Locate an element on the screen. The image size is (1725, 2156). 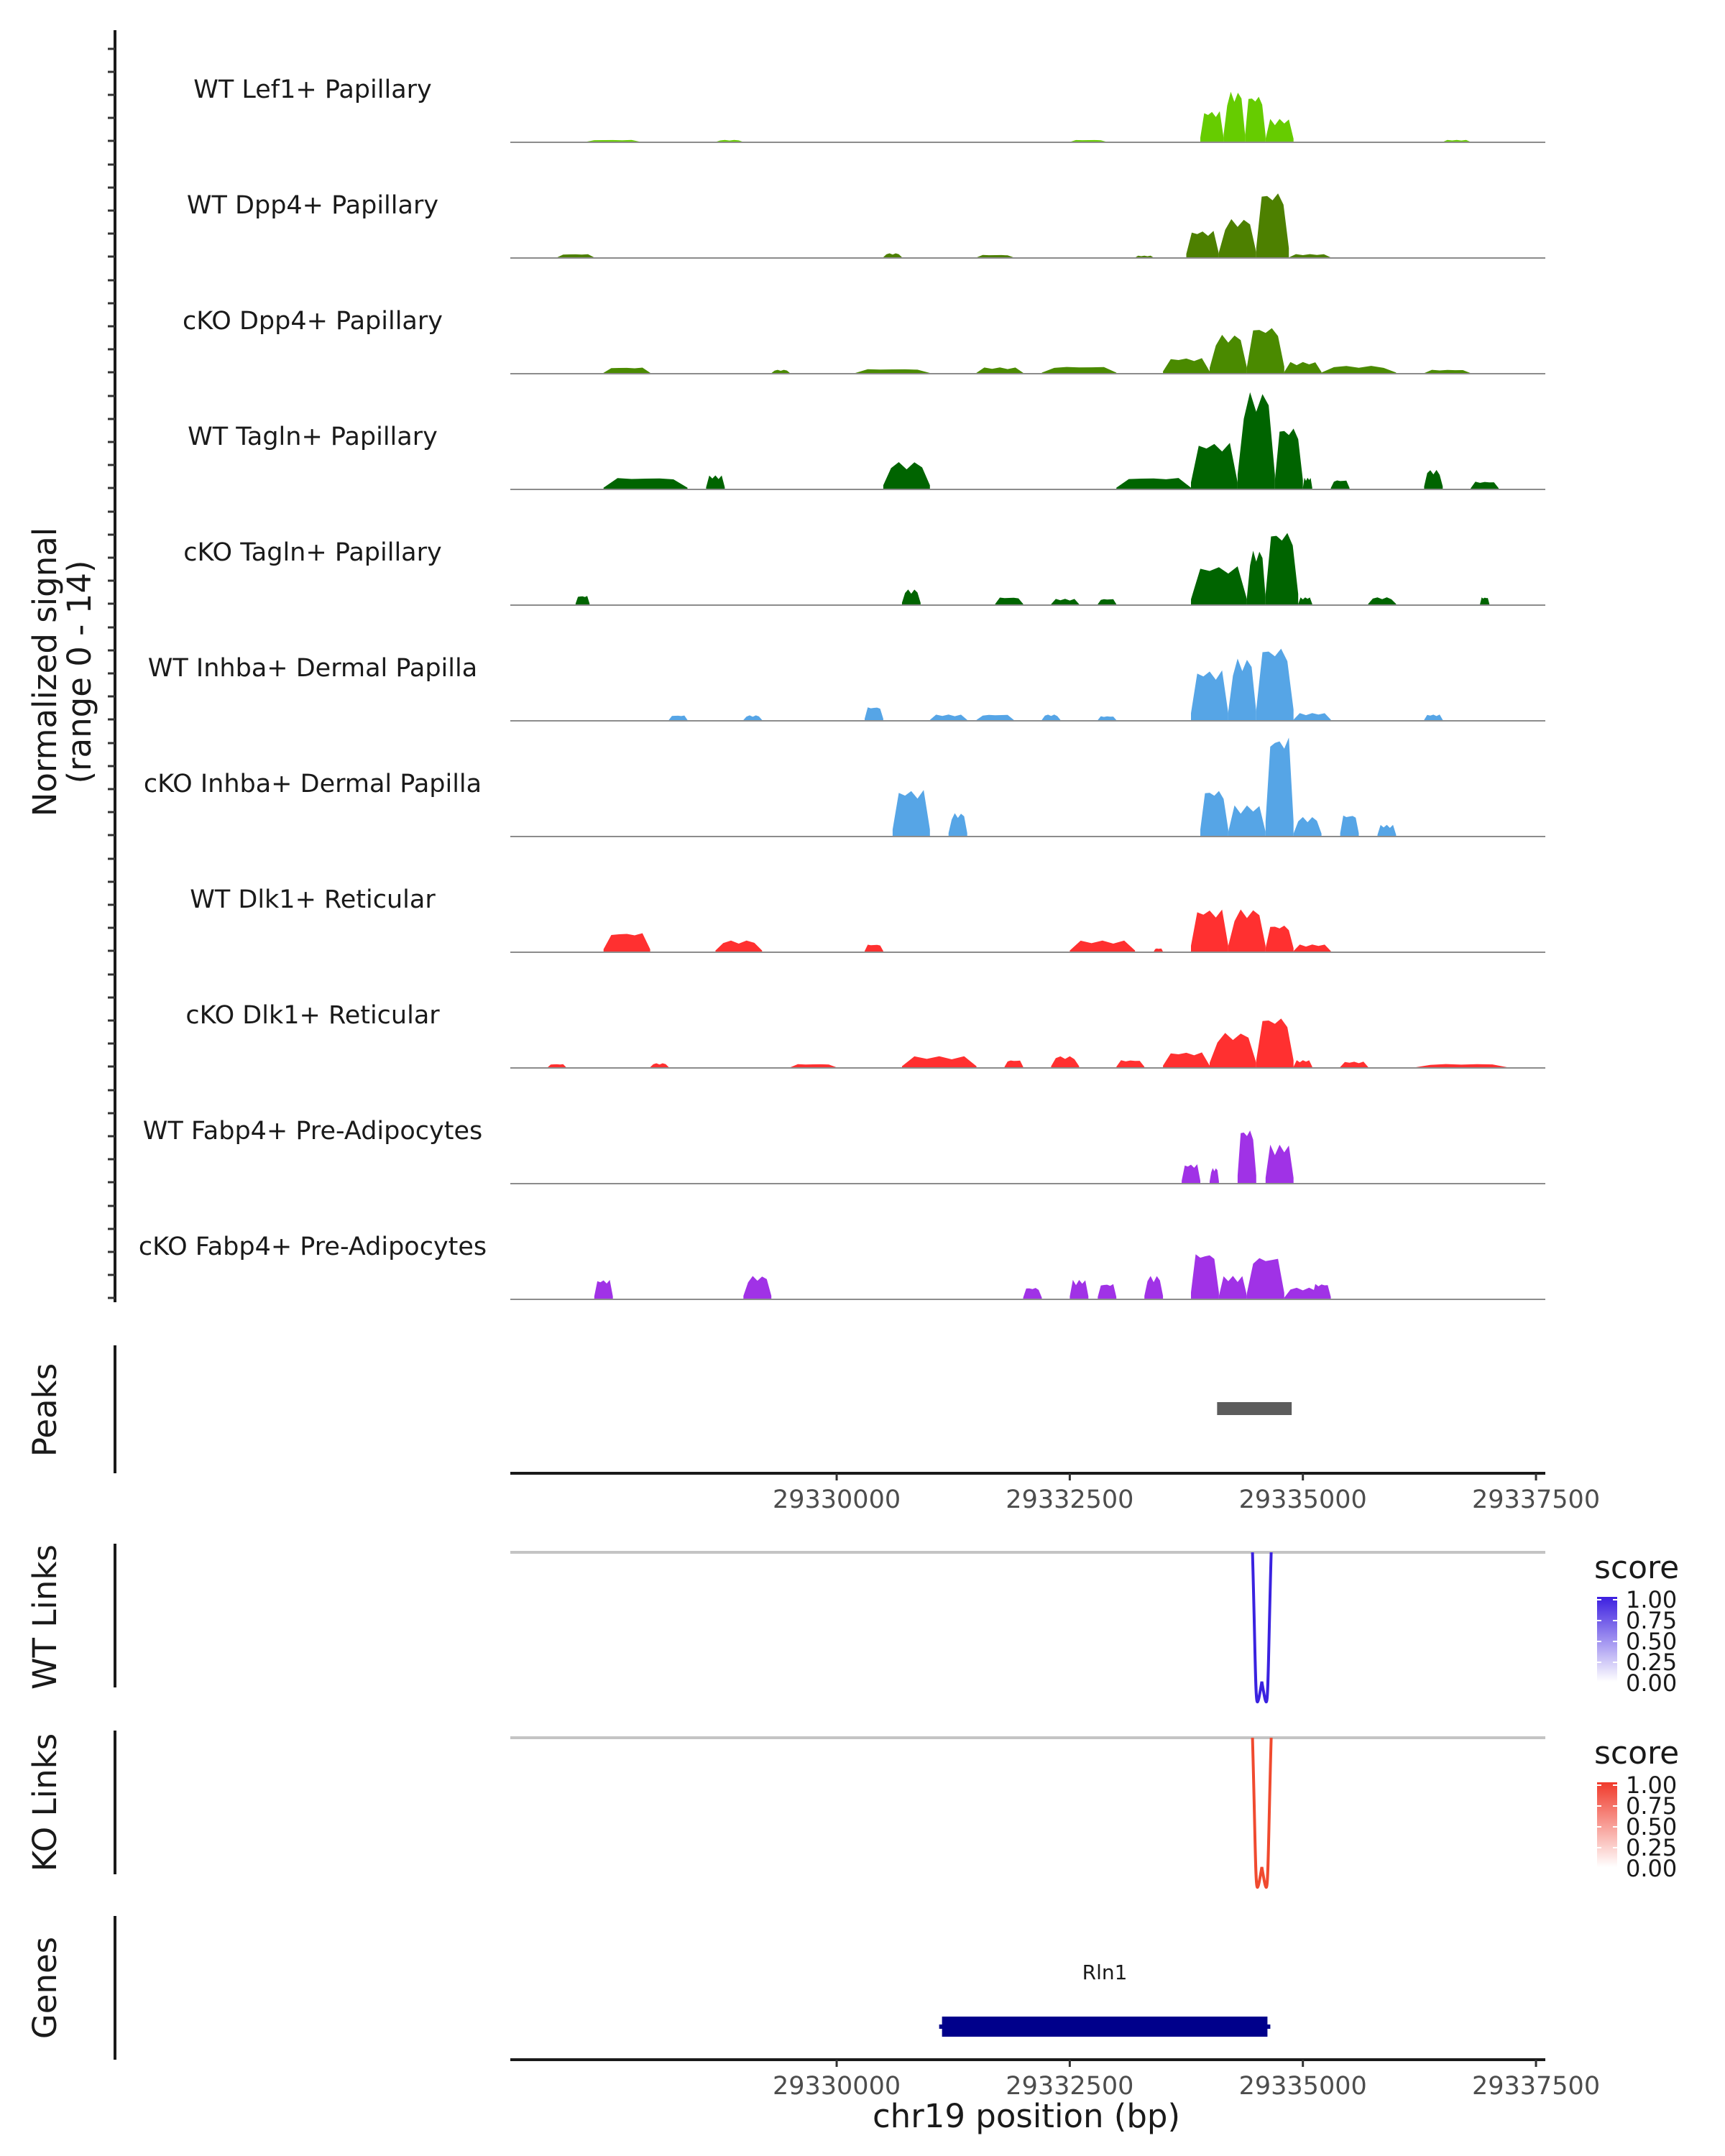
lower-x-ticks: 29330000 29332500 29335000 29337500 is located at coordinates (1186, 2080).